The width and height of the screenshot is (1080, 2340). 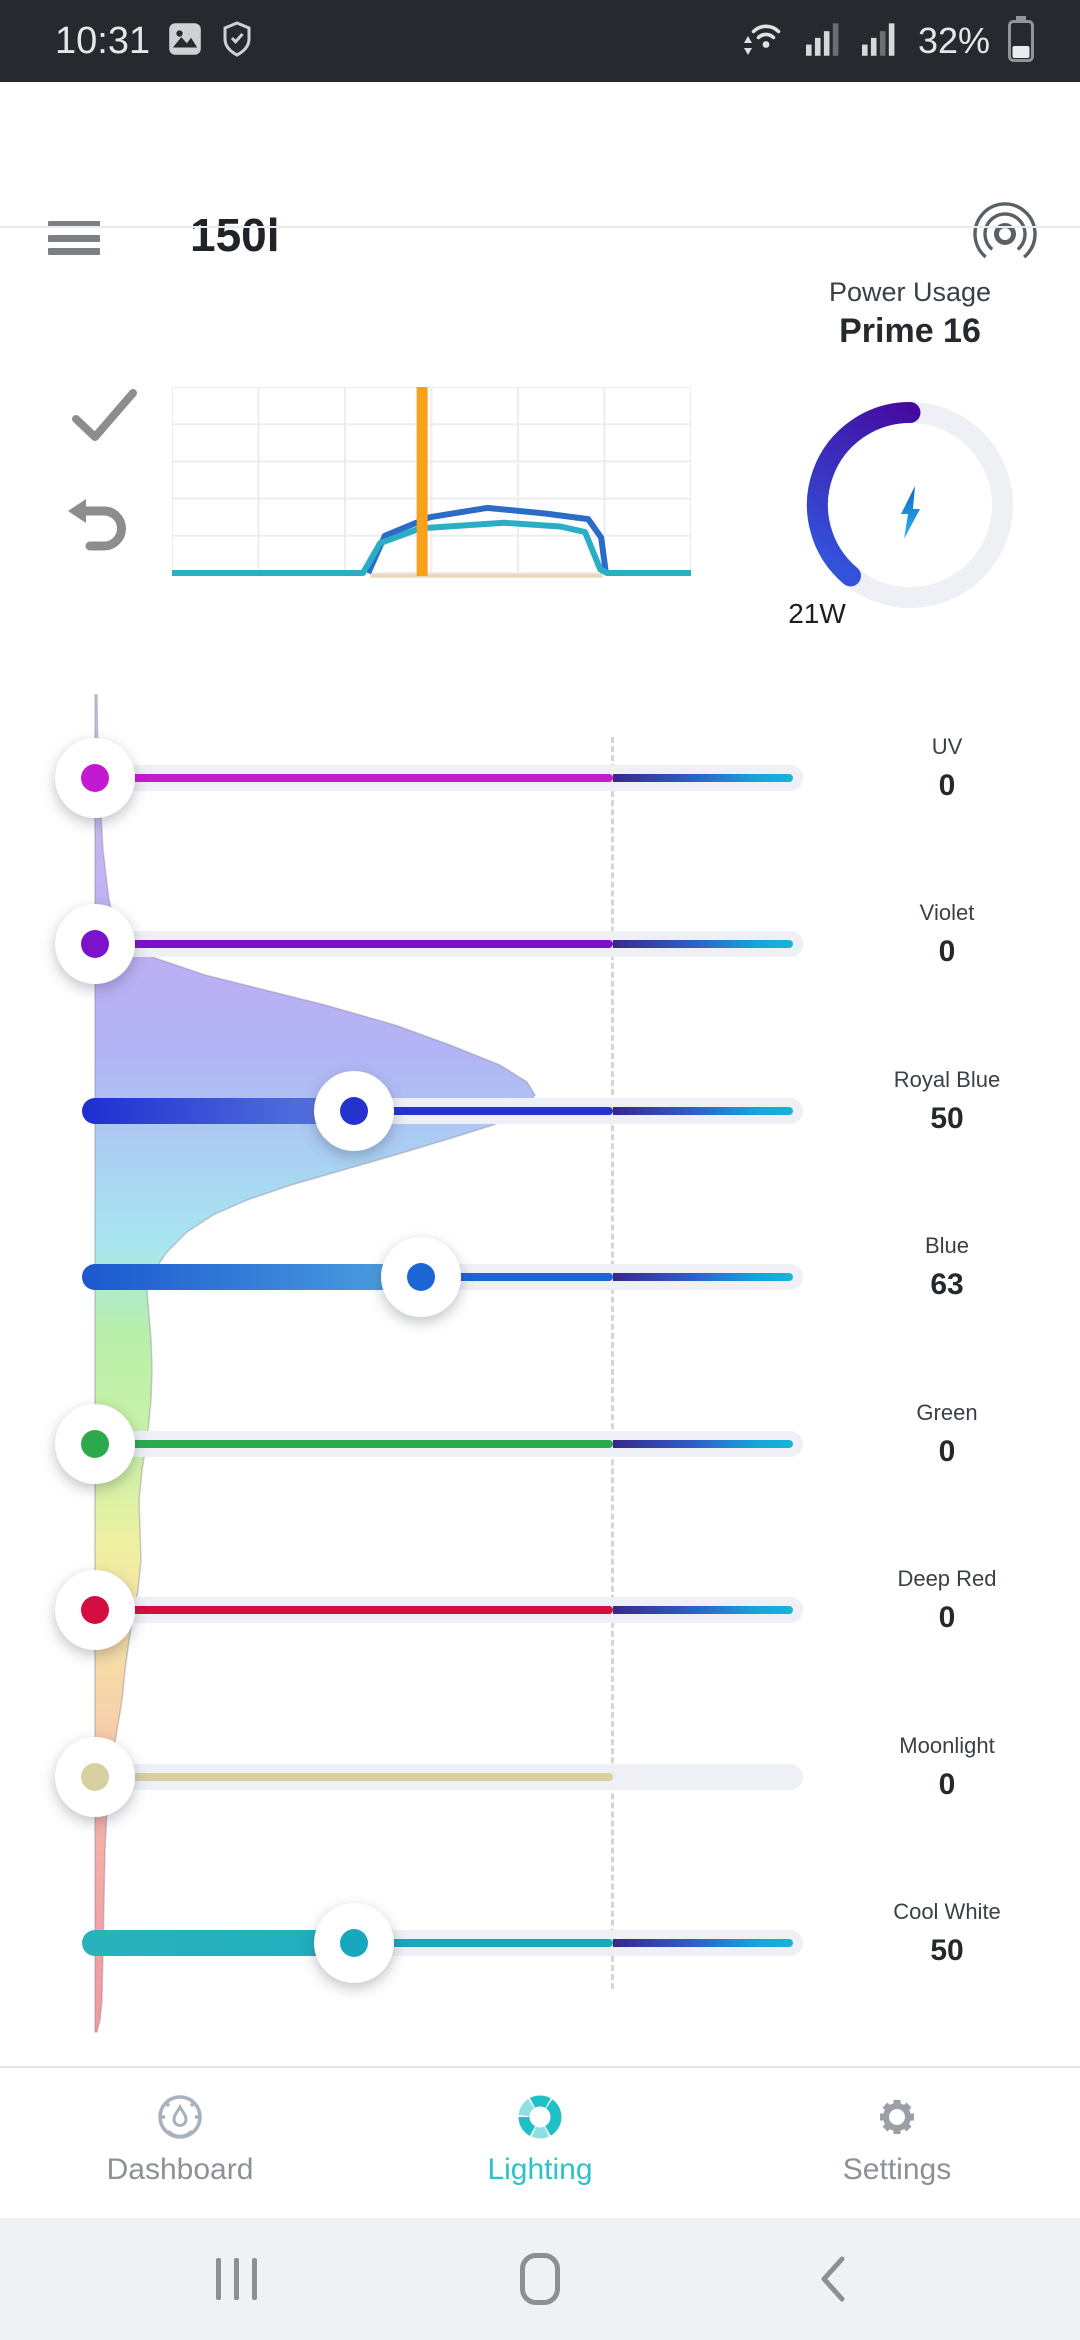 What do you see at coordinates (947, 1578) in the screenshot?
I see `channel-label: Deep Red` at bounding box center [947, 1578].